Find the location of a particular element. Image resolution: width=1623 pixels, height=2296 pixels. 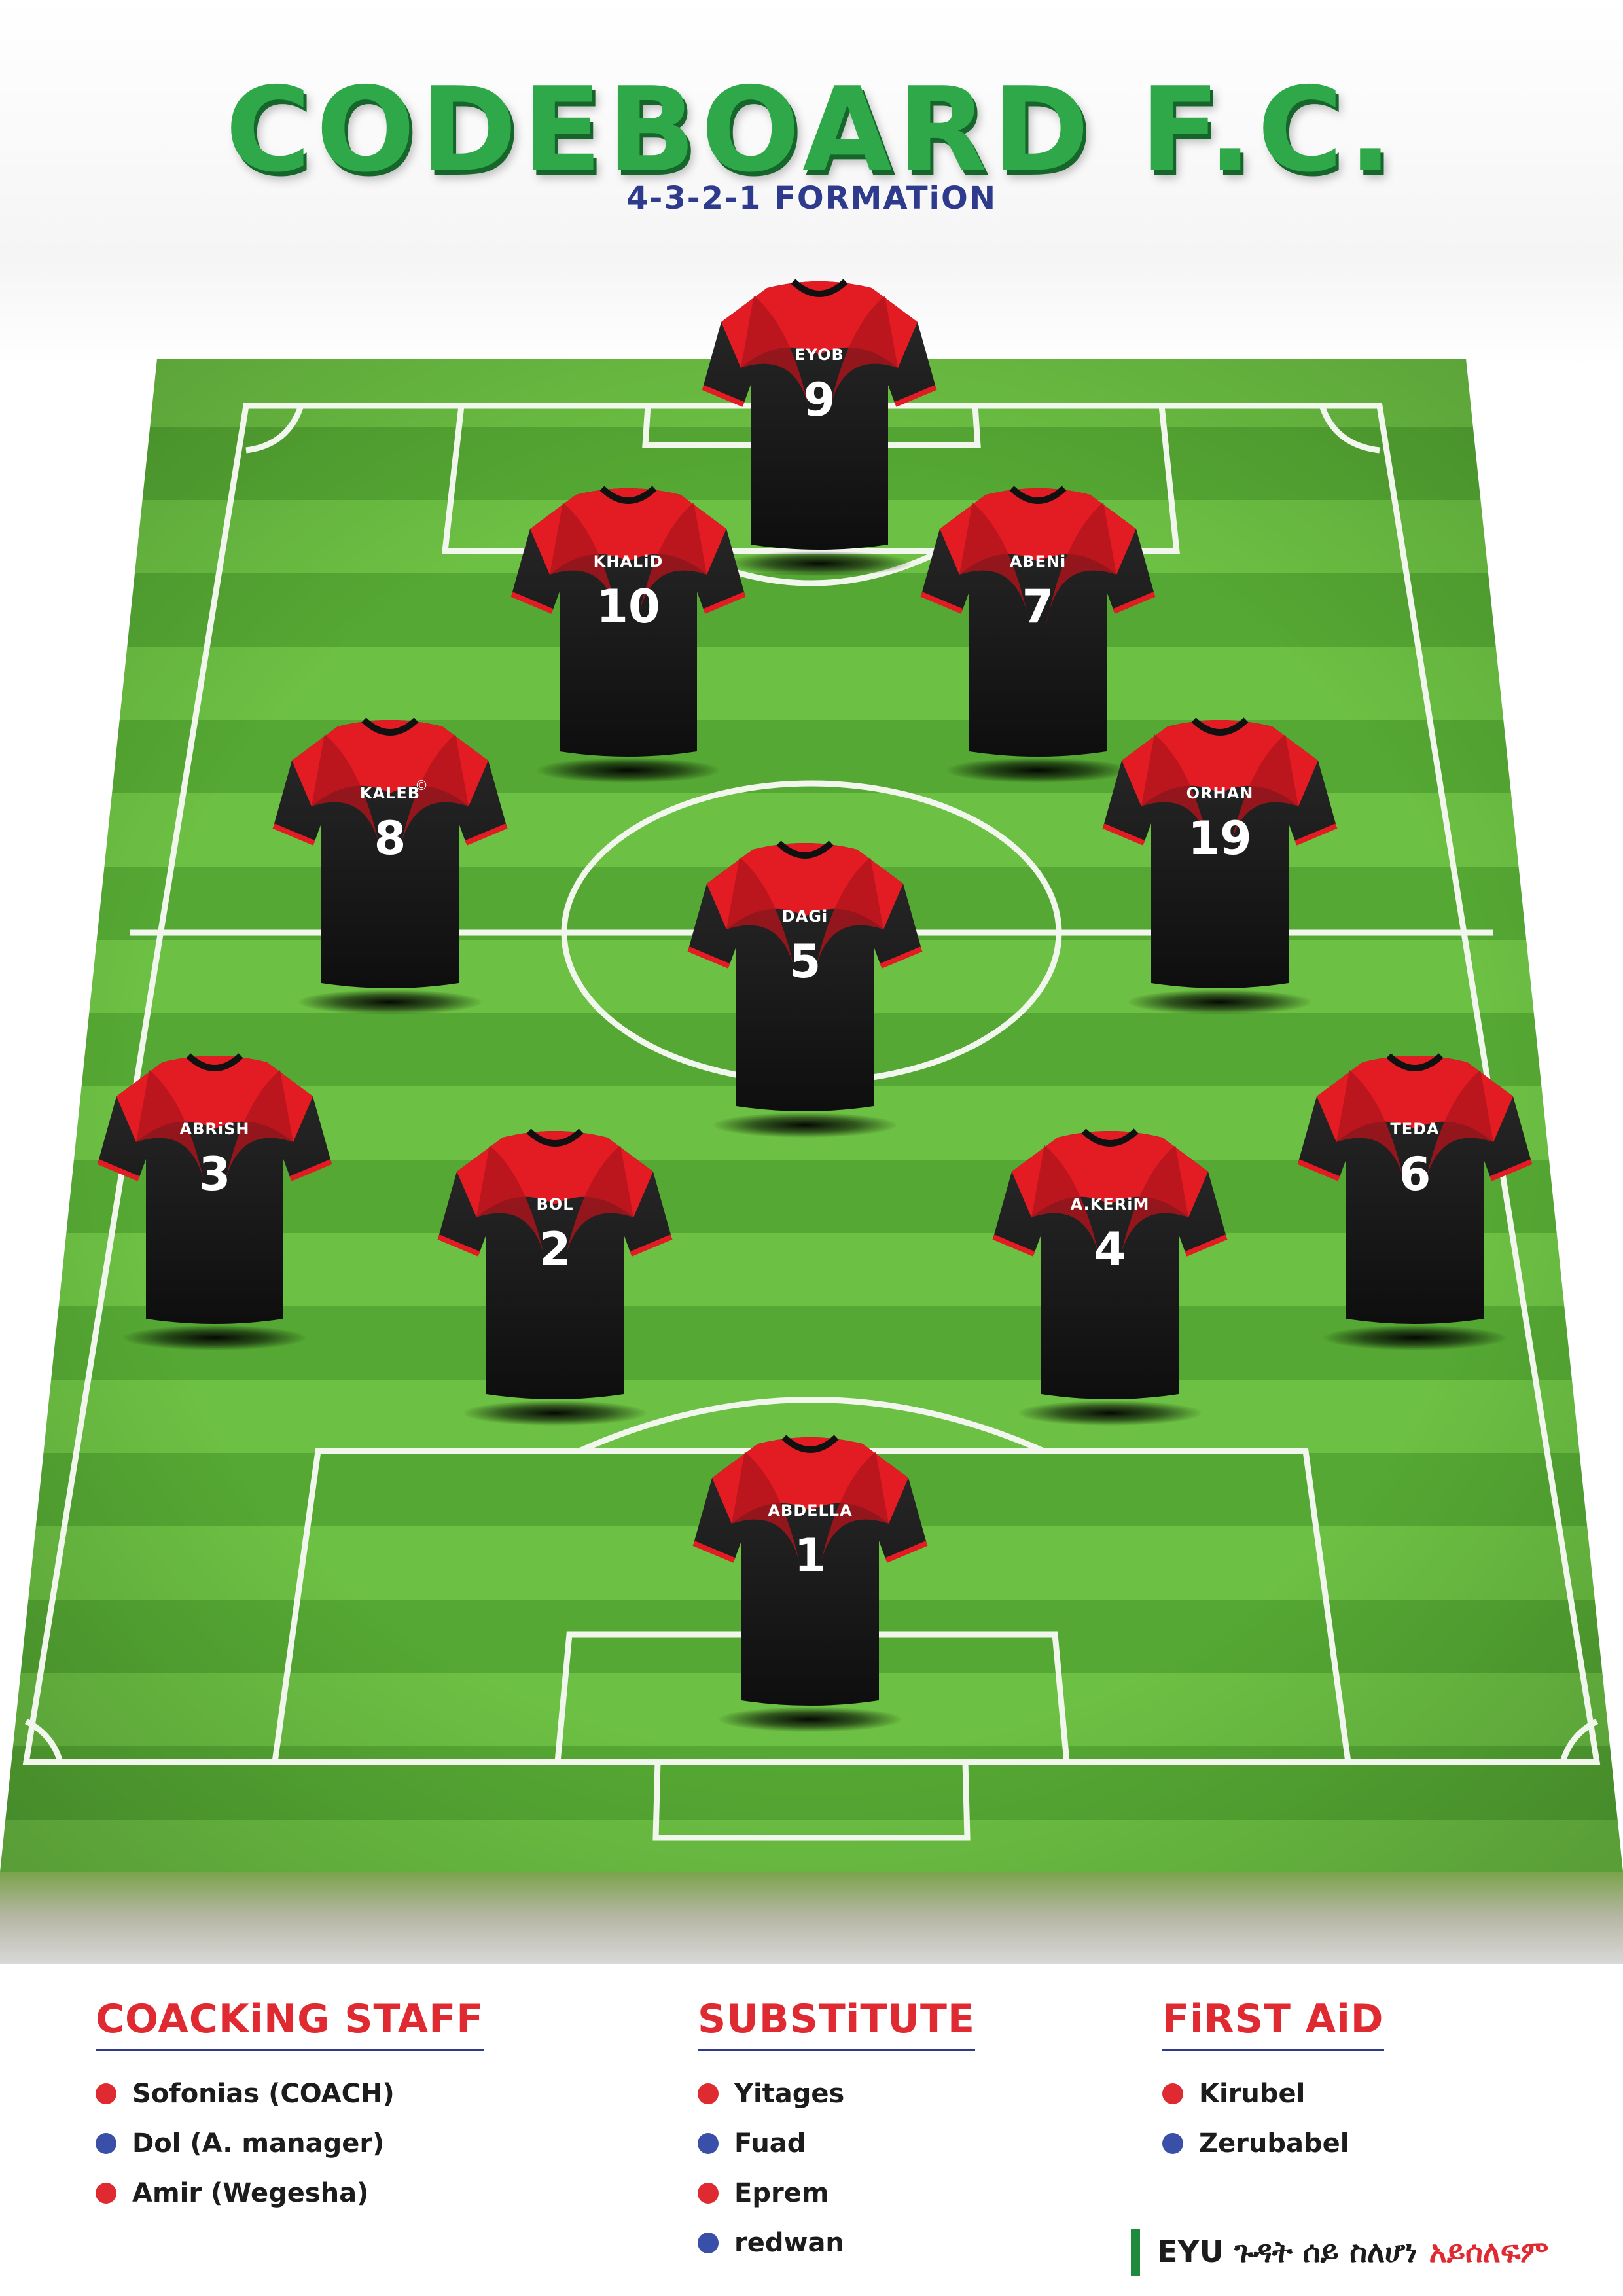

footer-note: EYU ጉዳት ሰይ ስለሆነ አይሰለፍም is located at coordinates (1339, 2252).